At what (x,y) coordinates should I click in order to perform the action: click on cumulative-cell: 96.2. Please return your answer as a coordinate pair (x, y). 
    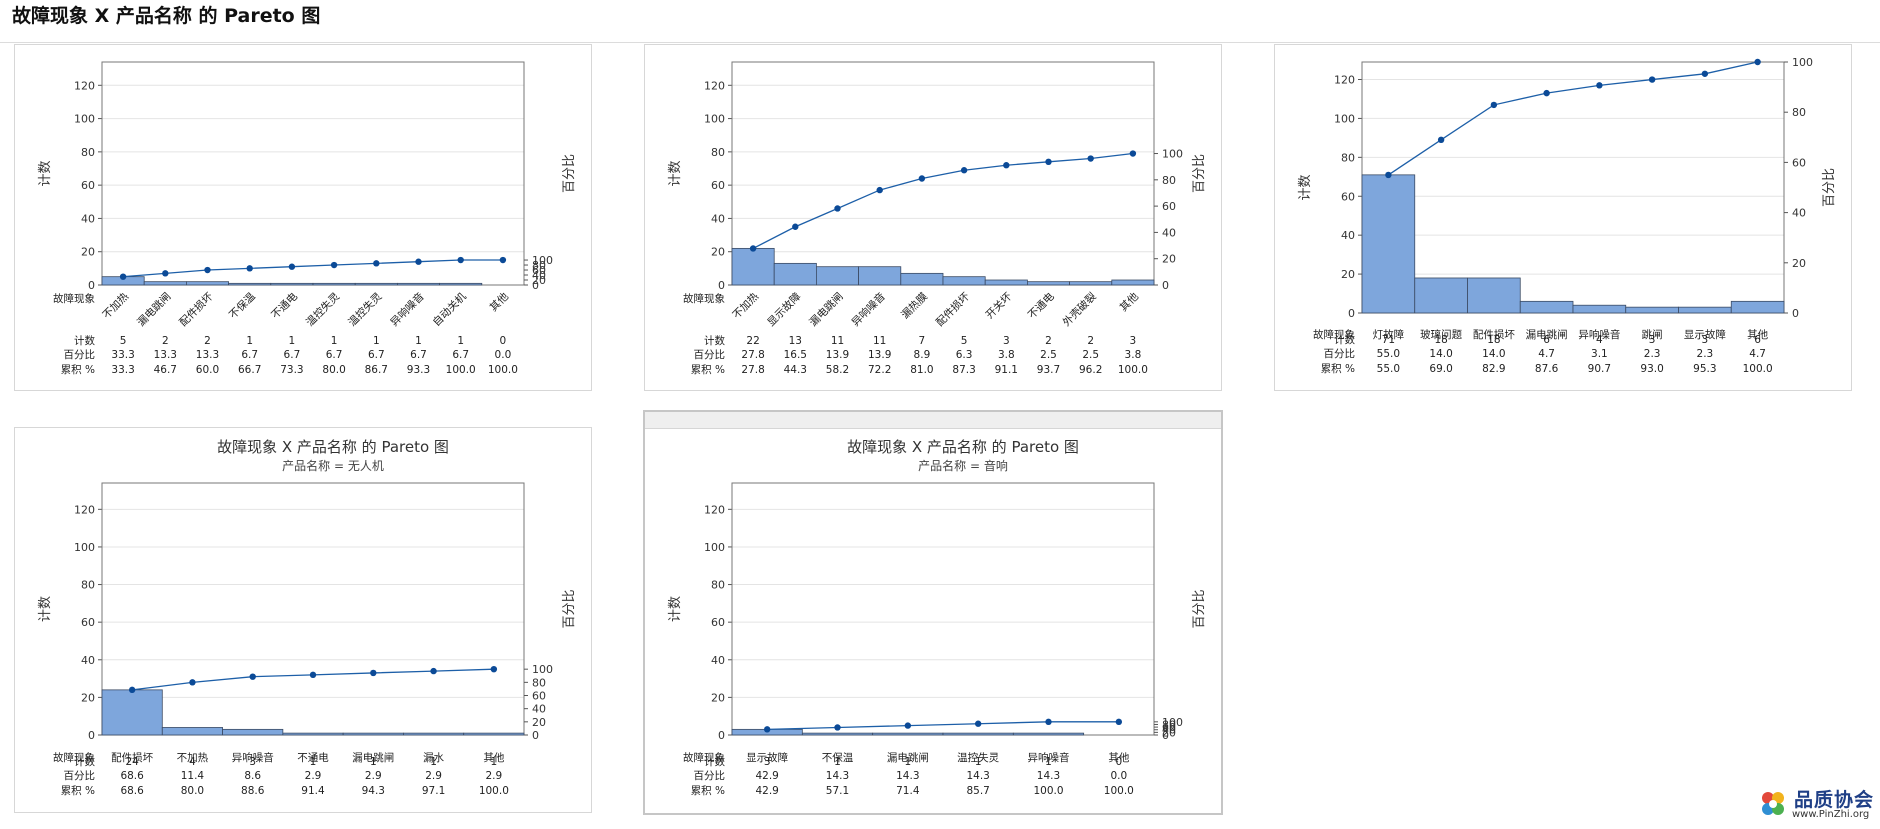
    Looking at the image, I should click on (1090, 370).